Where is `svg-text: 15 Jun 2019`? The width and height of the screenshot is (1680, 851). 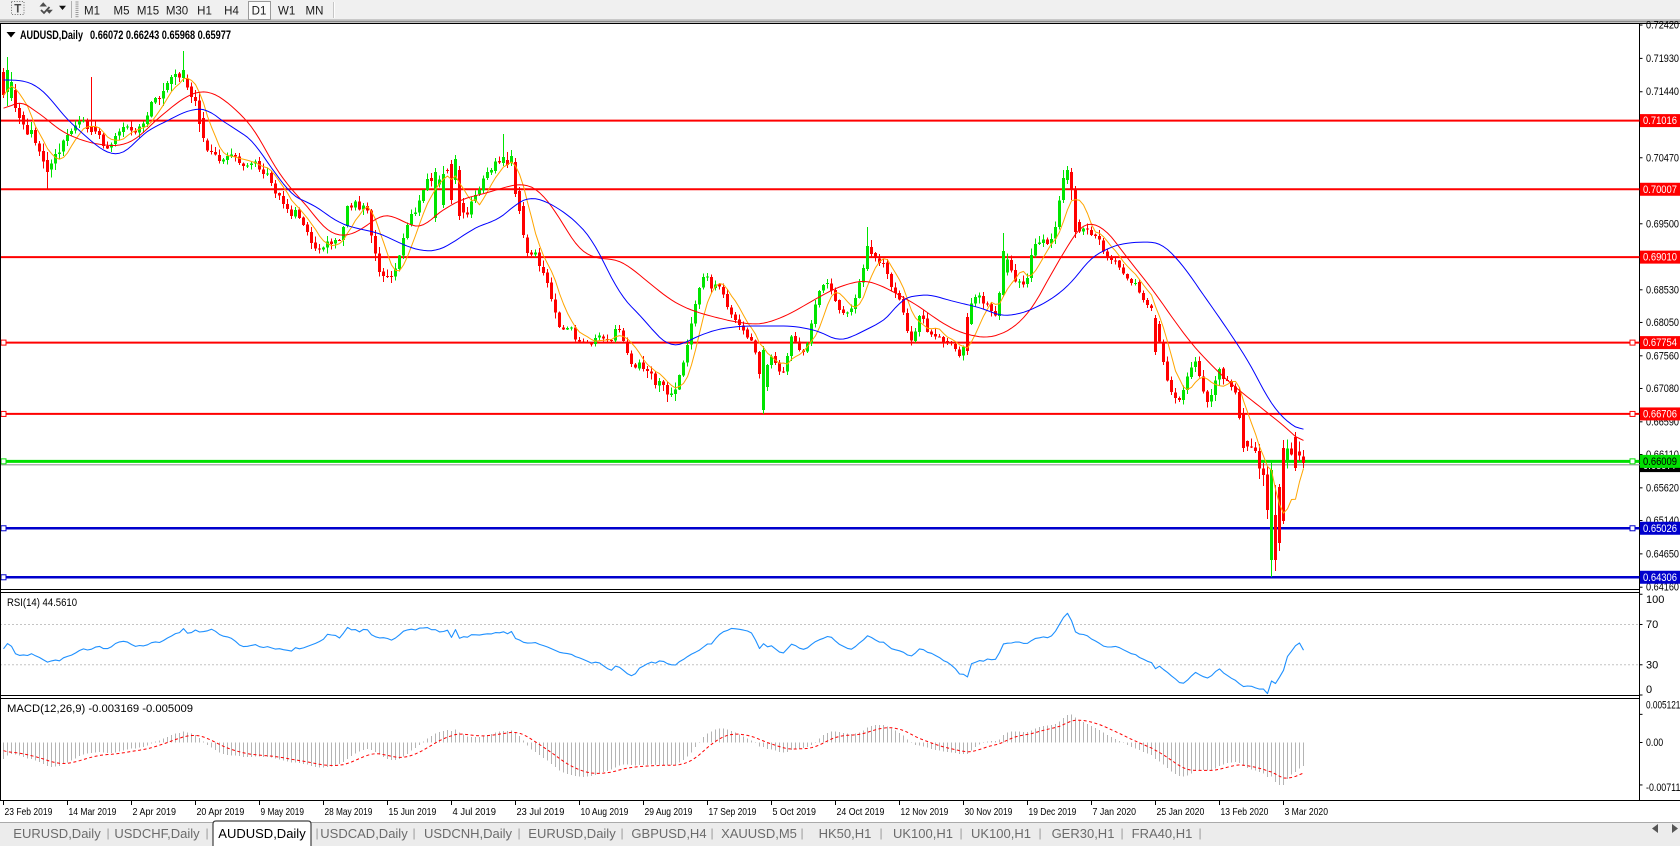 svg-text: 15 Jun 2019 is located at coordinates (413, 812).